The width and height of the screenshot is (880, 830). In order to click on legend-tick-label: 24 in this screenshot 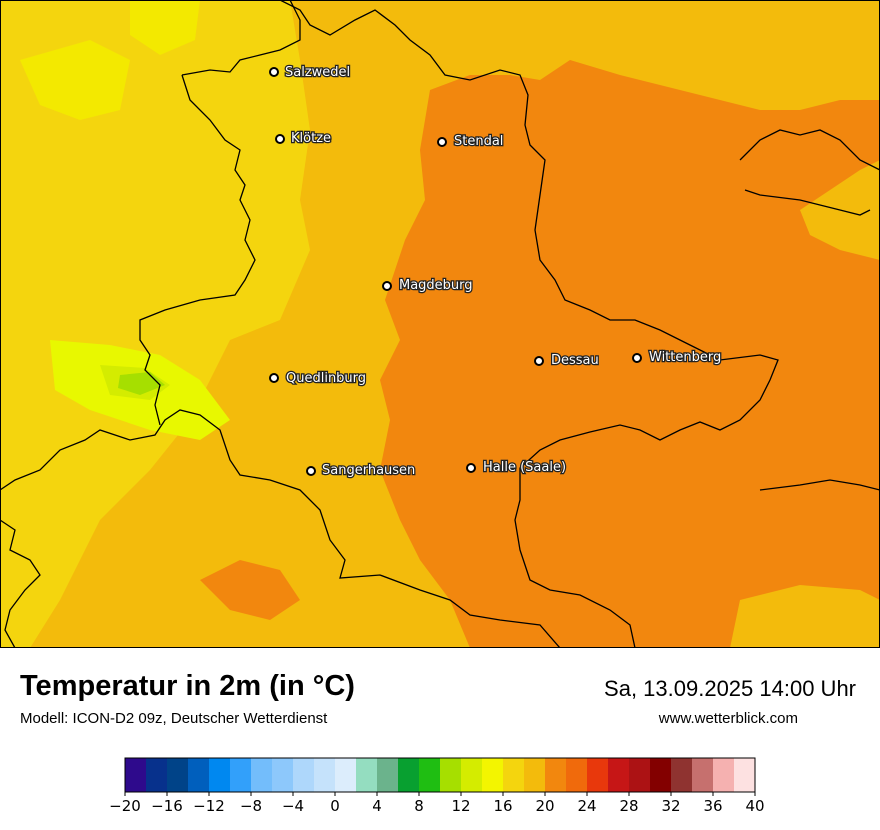, I will do `click(586, 806)`.